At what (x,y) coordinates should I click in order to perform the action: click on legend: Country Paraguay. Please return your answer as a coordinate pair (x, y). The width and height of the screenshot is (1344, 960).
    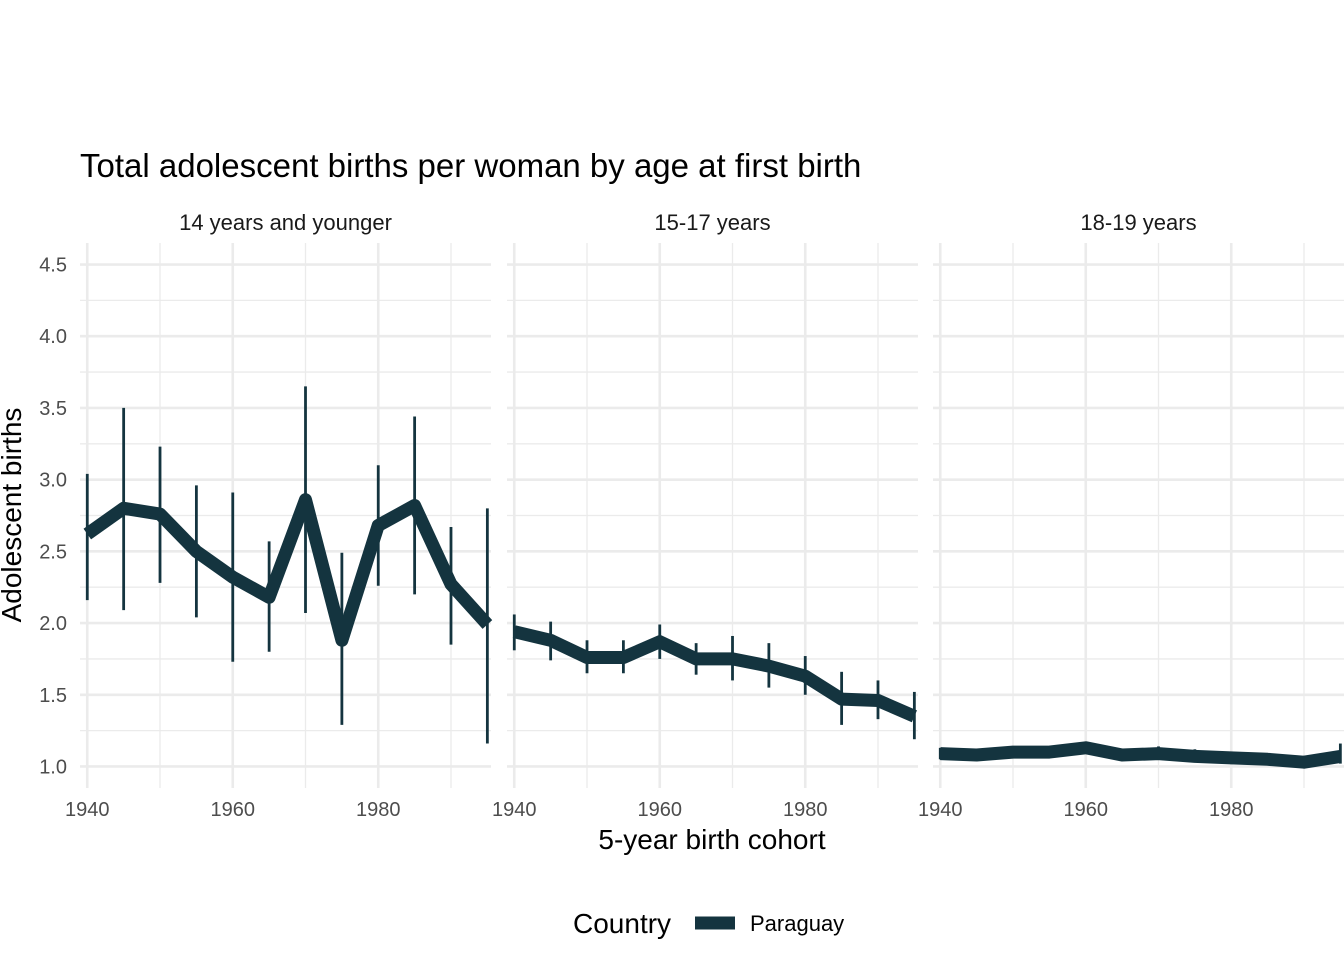
    Looking at the image, I should click on (708, 923).